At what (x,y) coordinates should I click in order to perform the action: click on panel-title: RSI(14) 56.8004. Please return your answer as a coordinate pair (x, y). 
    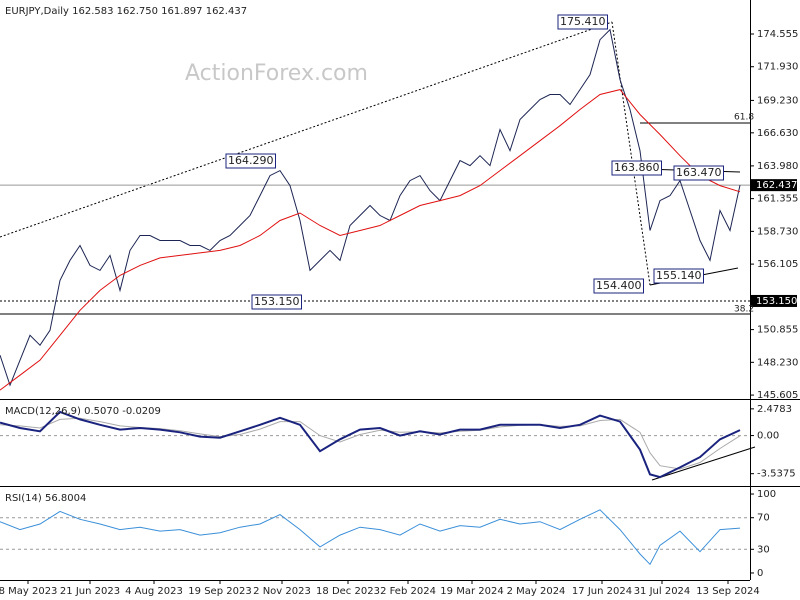
    Looking at the image, I should click on (45, 498).